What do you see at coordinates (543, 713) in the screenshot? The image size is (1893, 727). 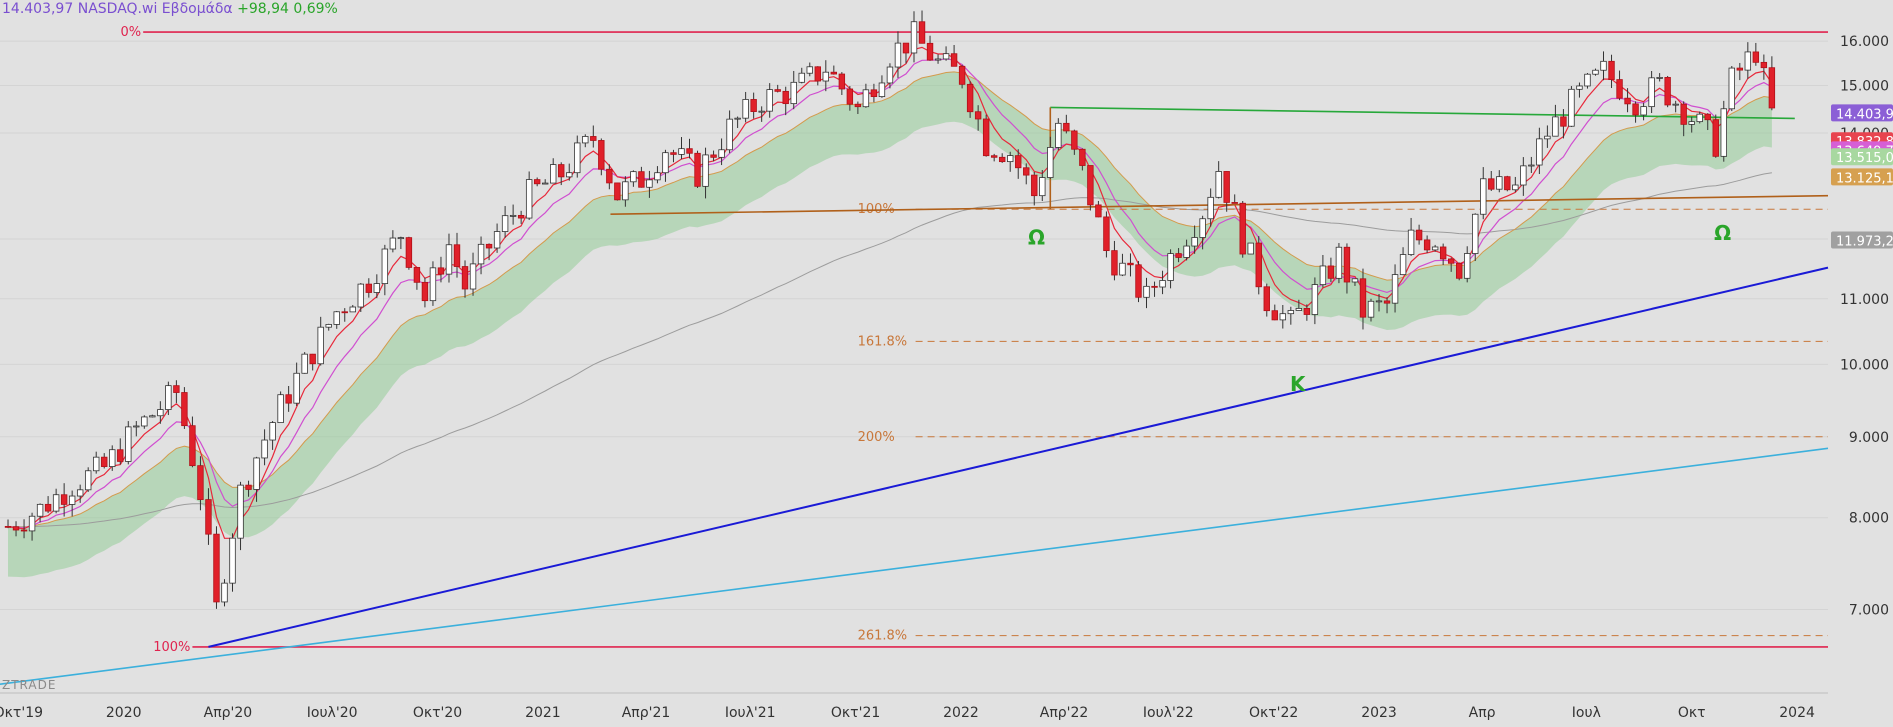 I see `x-tick-label: 2021` at bounding box center [543, 713].